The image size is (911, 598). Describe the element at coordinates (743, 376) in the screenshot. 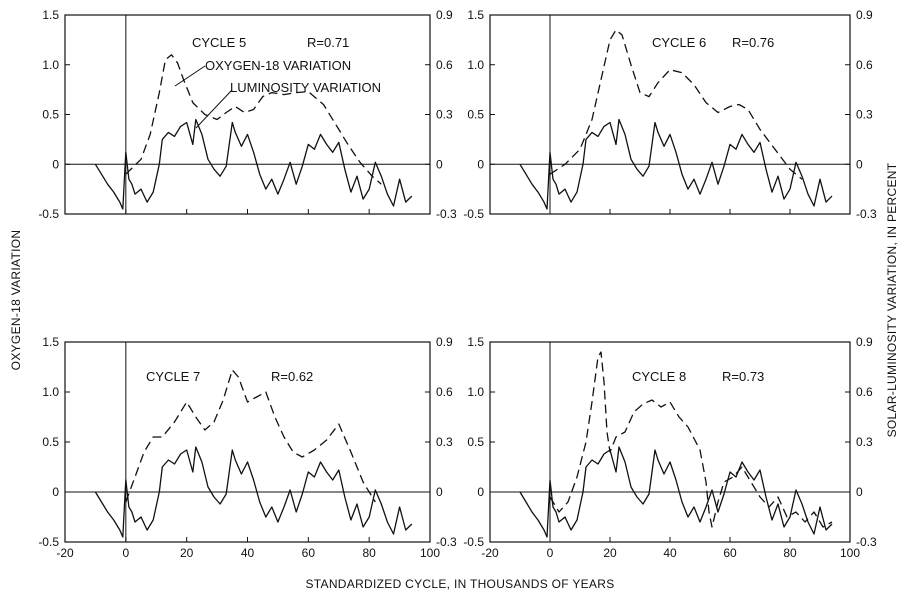

I see `correlation-label: R=0.73` at that location.